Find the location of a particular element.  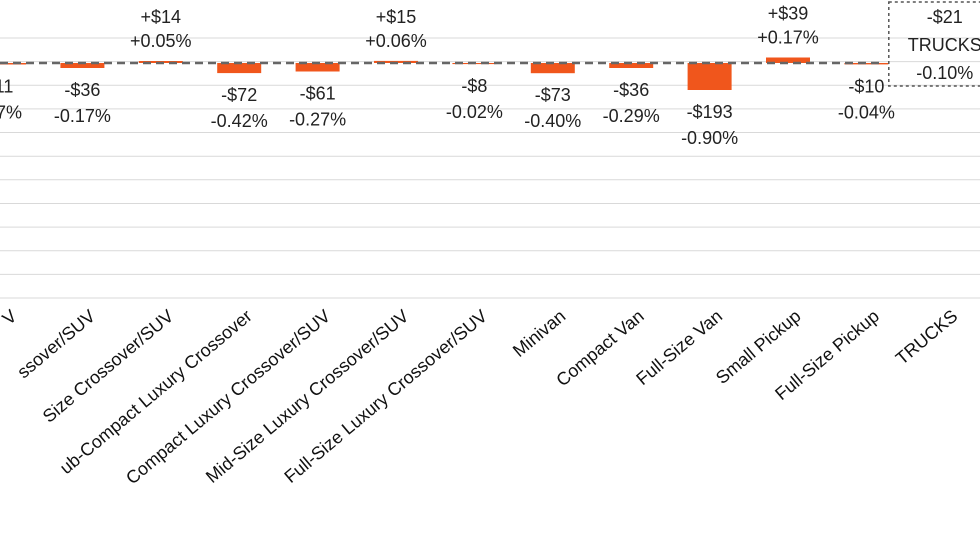

value-label-6: -$8 is located at coordinates (474, 86).